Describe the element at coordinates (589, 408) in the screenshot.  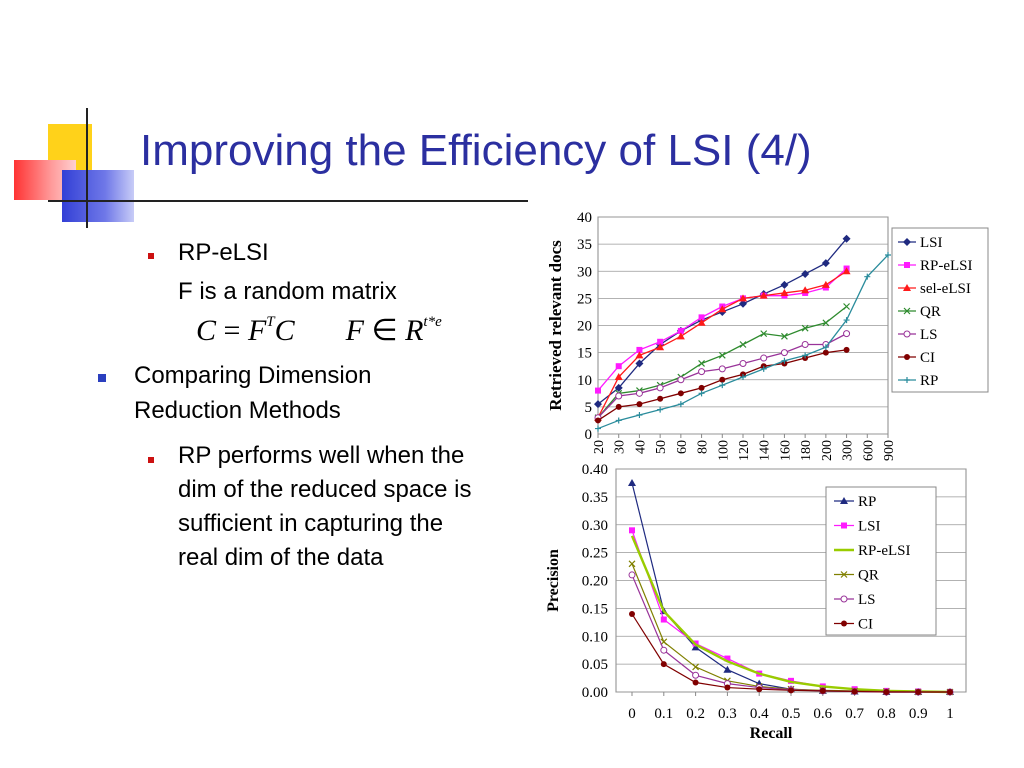
I see `y-tick-label: 5` at that location.